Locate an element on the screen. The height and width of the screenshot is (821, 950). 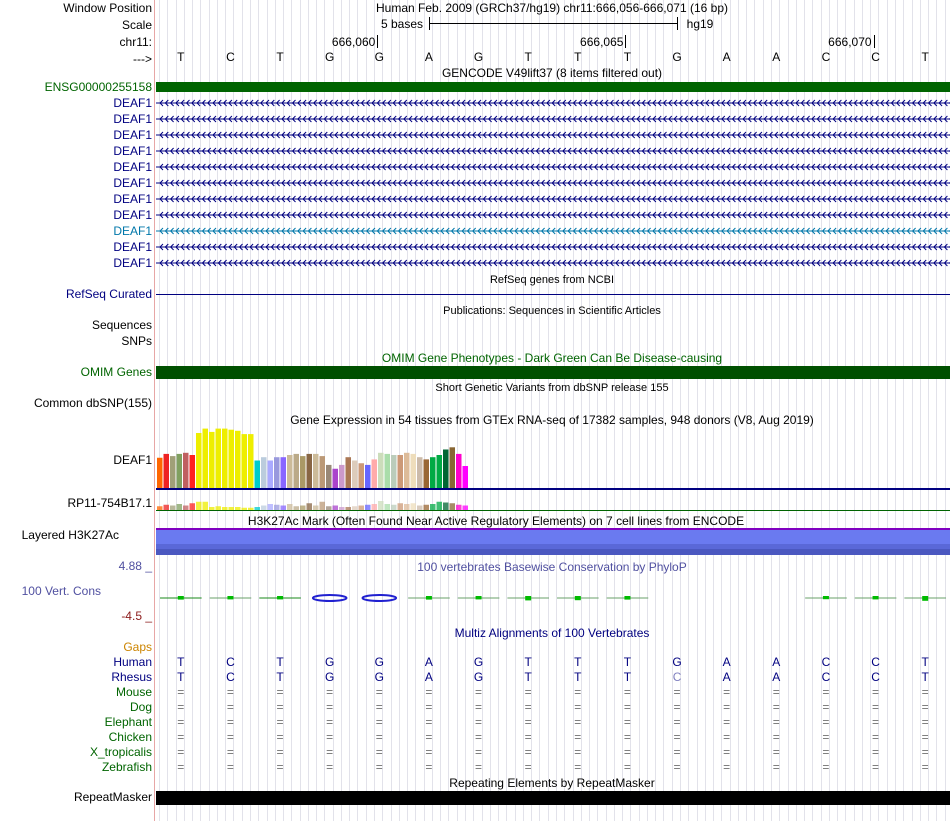
gtex-expression-bars is located at coordinates (553, 470).